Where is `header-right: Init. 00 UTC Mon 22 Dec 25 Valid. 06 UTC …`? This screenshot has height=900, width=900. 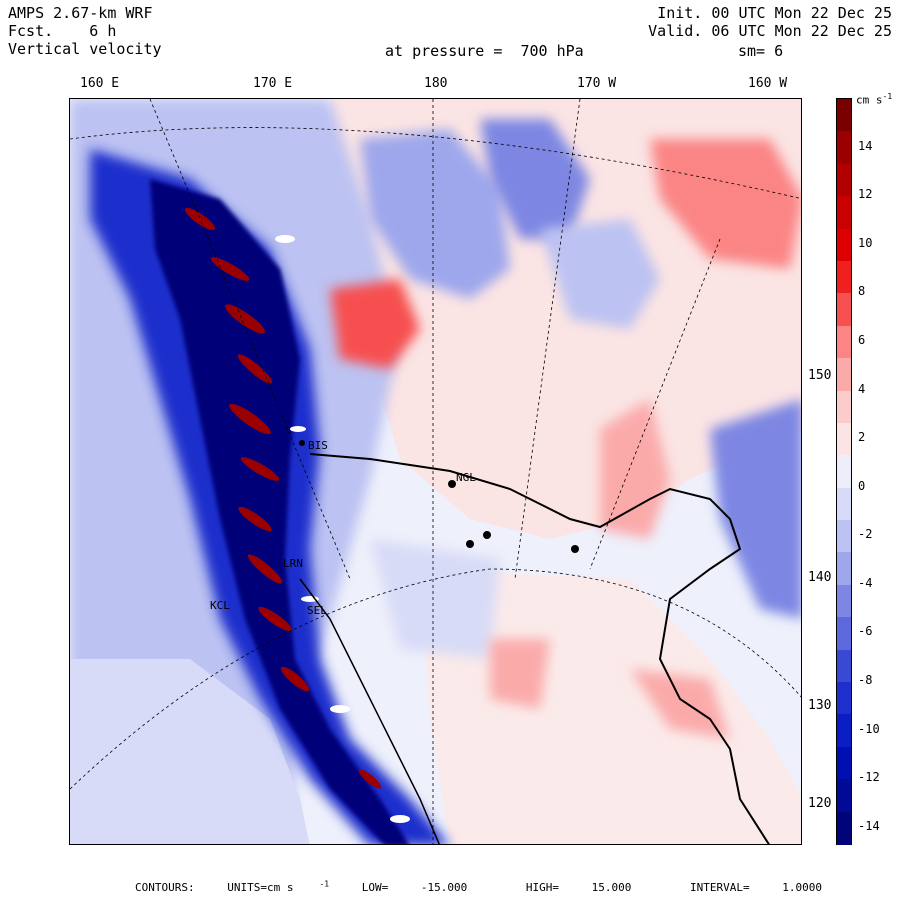
header-right: Init. 00 UTC Mon 22 Dec 25 Valid. 06 UTC … is located at coordinates (770, 22).